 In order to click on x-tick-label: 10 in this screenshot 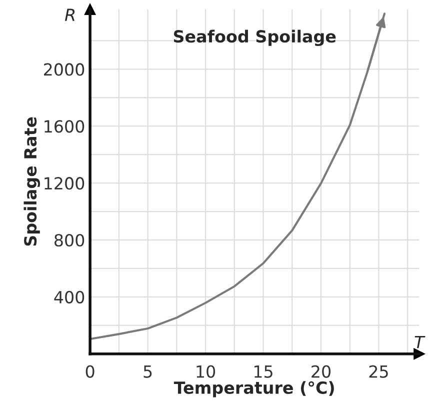, I will do `click(206, 371)`.